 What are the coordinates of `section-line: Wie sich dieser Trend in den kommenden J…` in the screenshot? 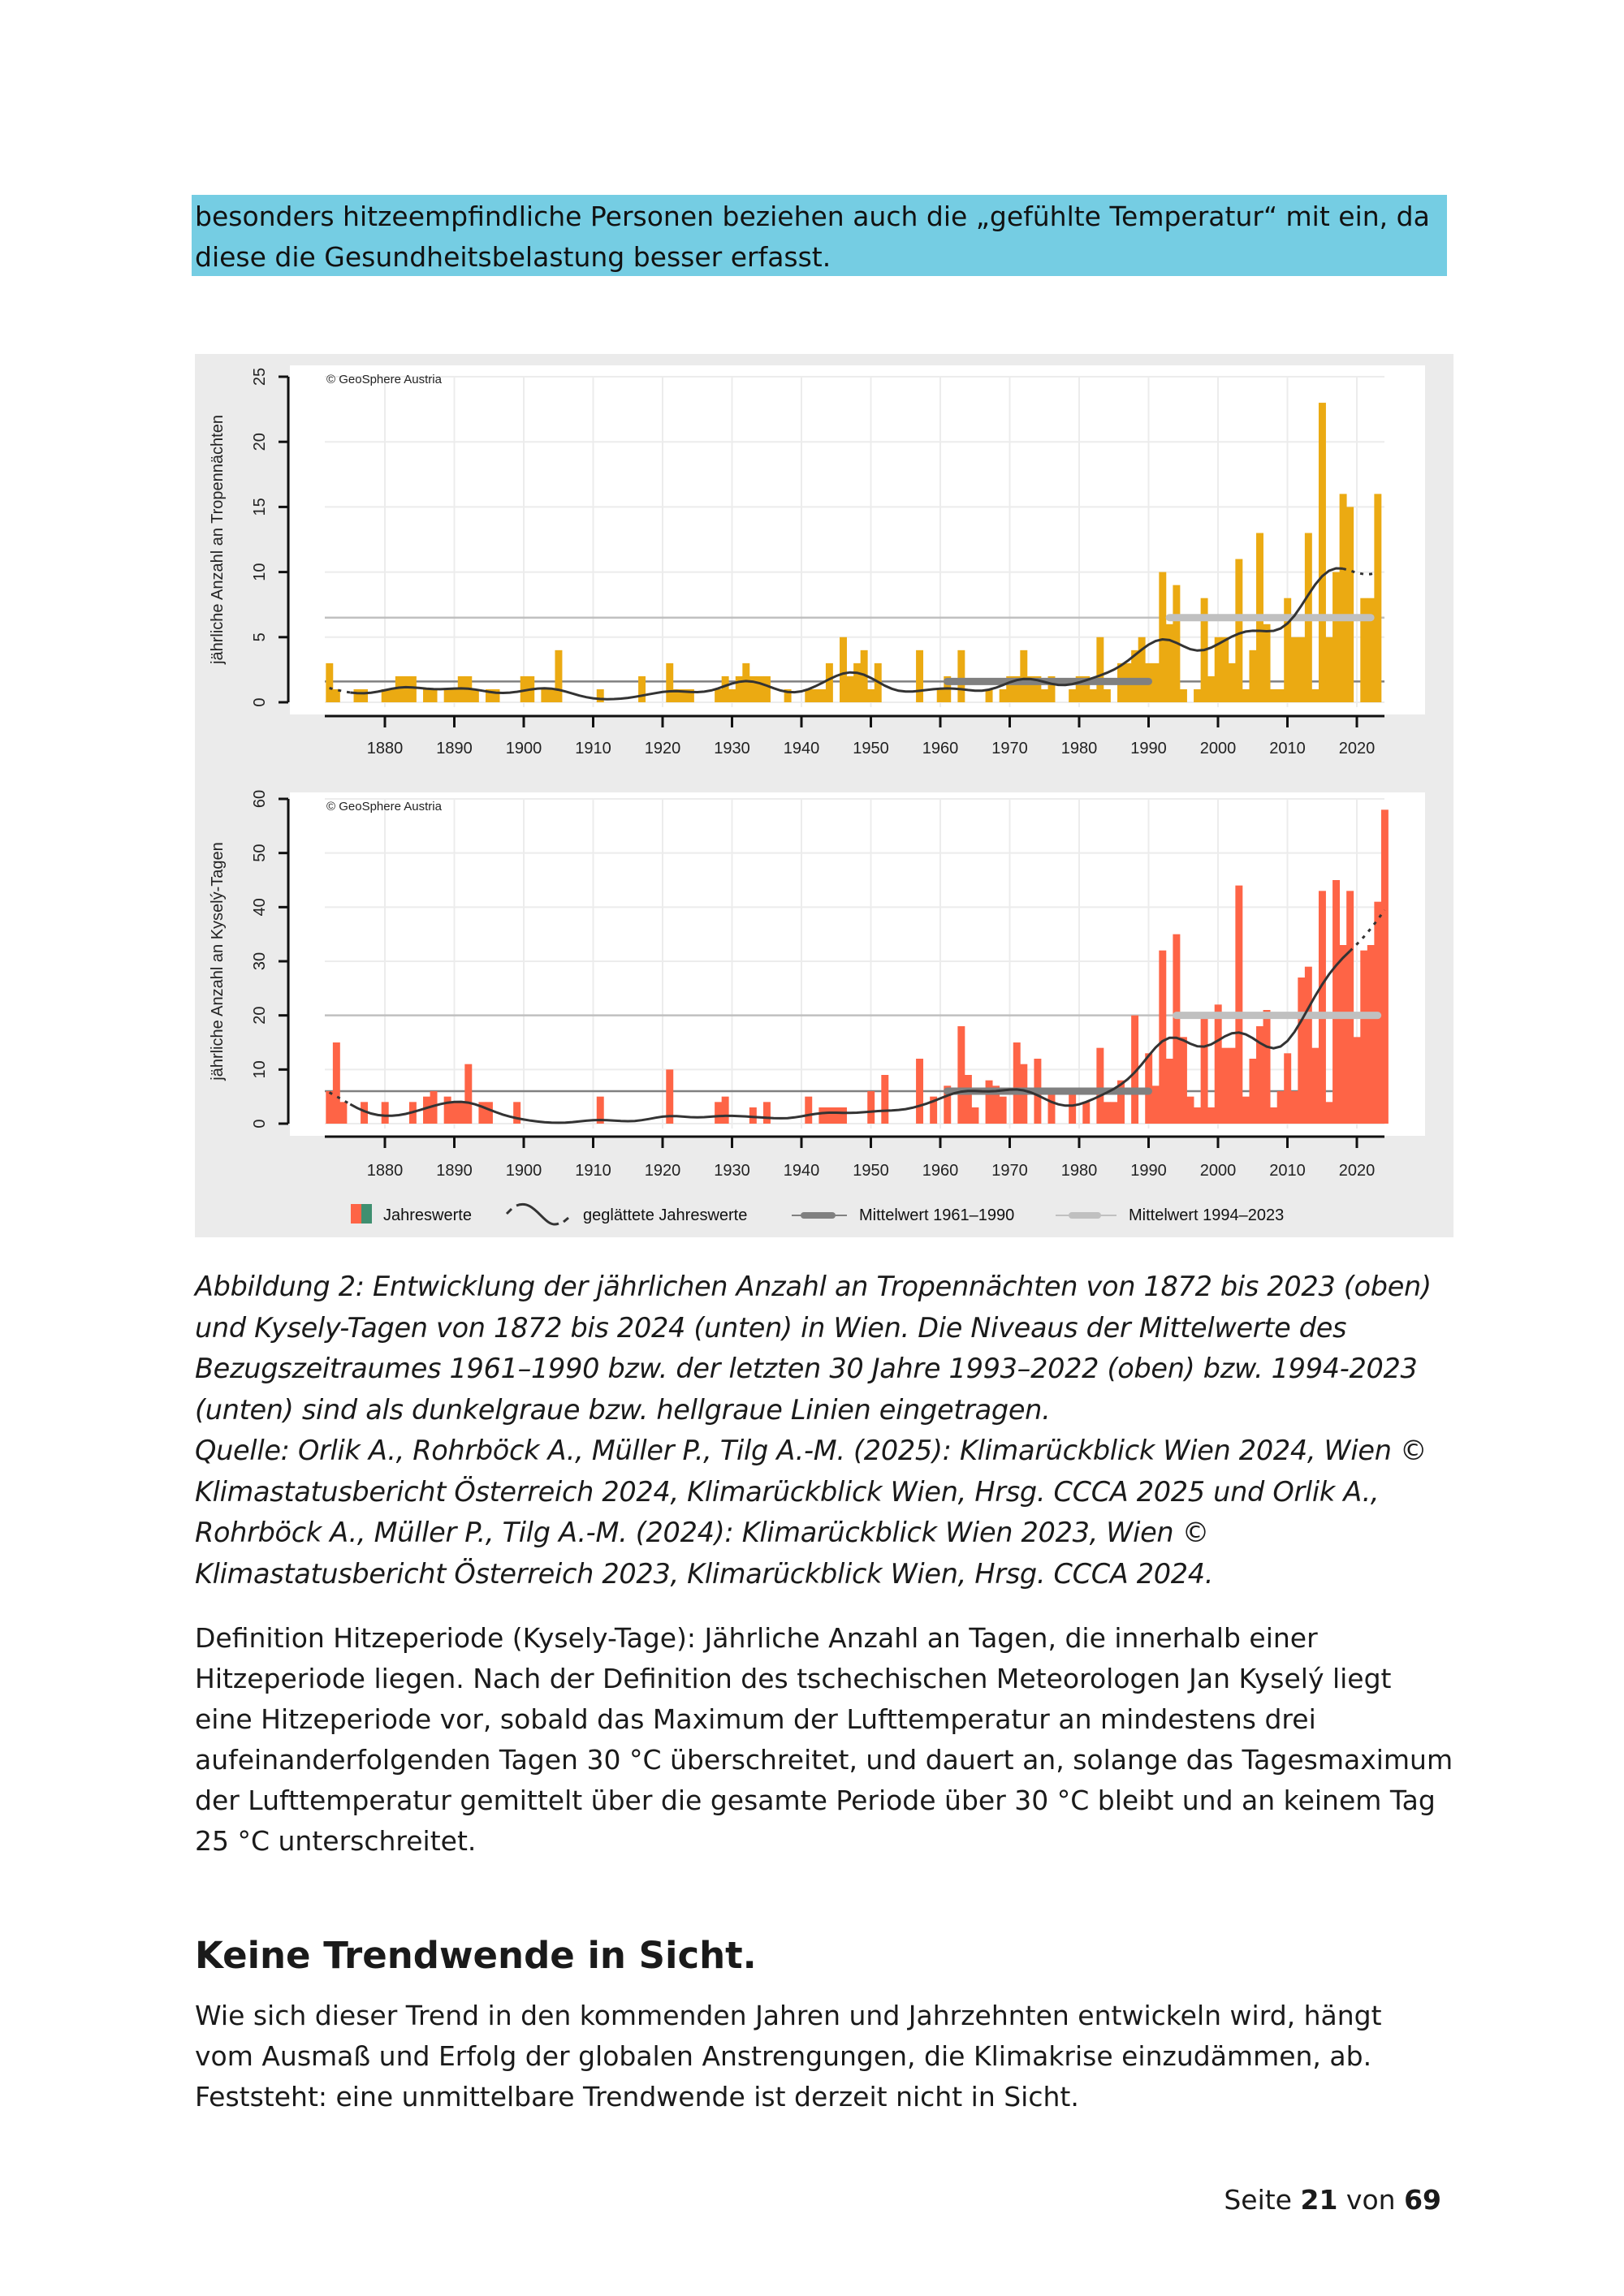 It's located at (789, 2015).